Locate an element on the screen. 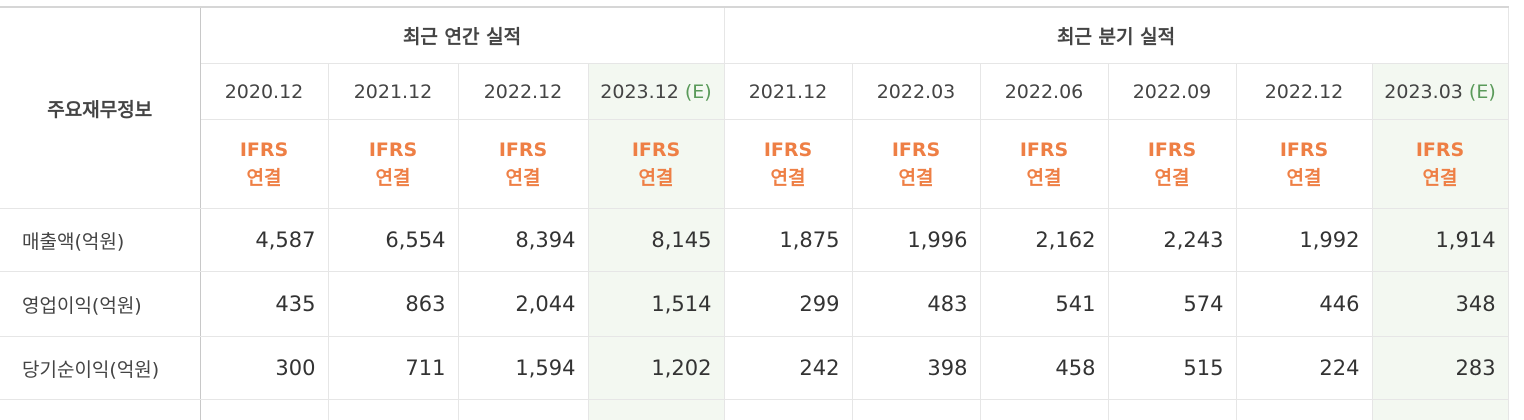  period-date: 2022.09 is located at coordinates (1172, 92).